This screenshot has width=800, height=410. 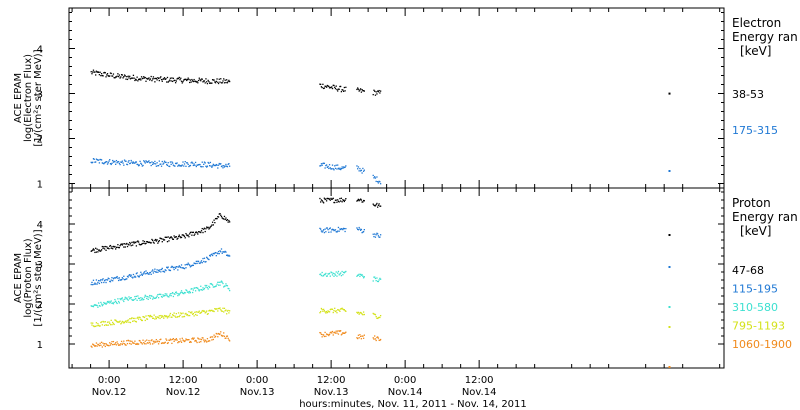 I want to click on y-axis-label-line: log(Electron Flux), so click(x=28, y=98).